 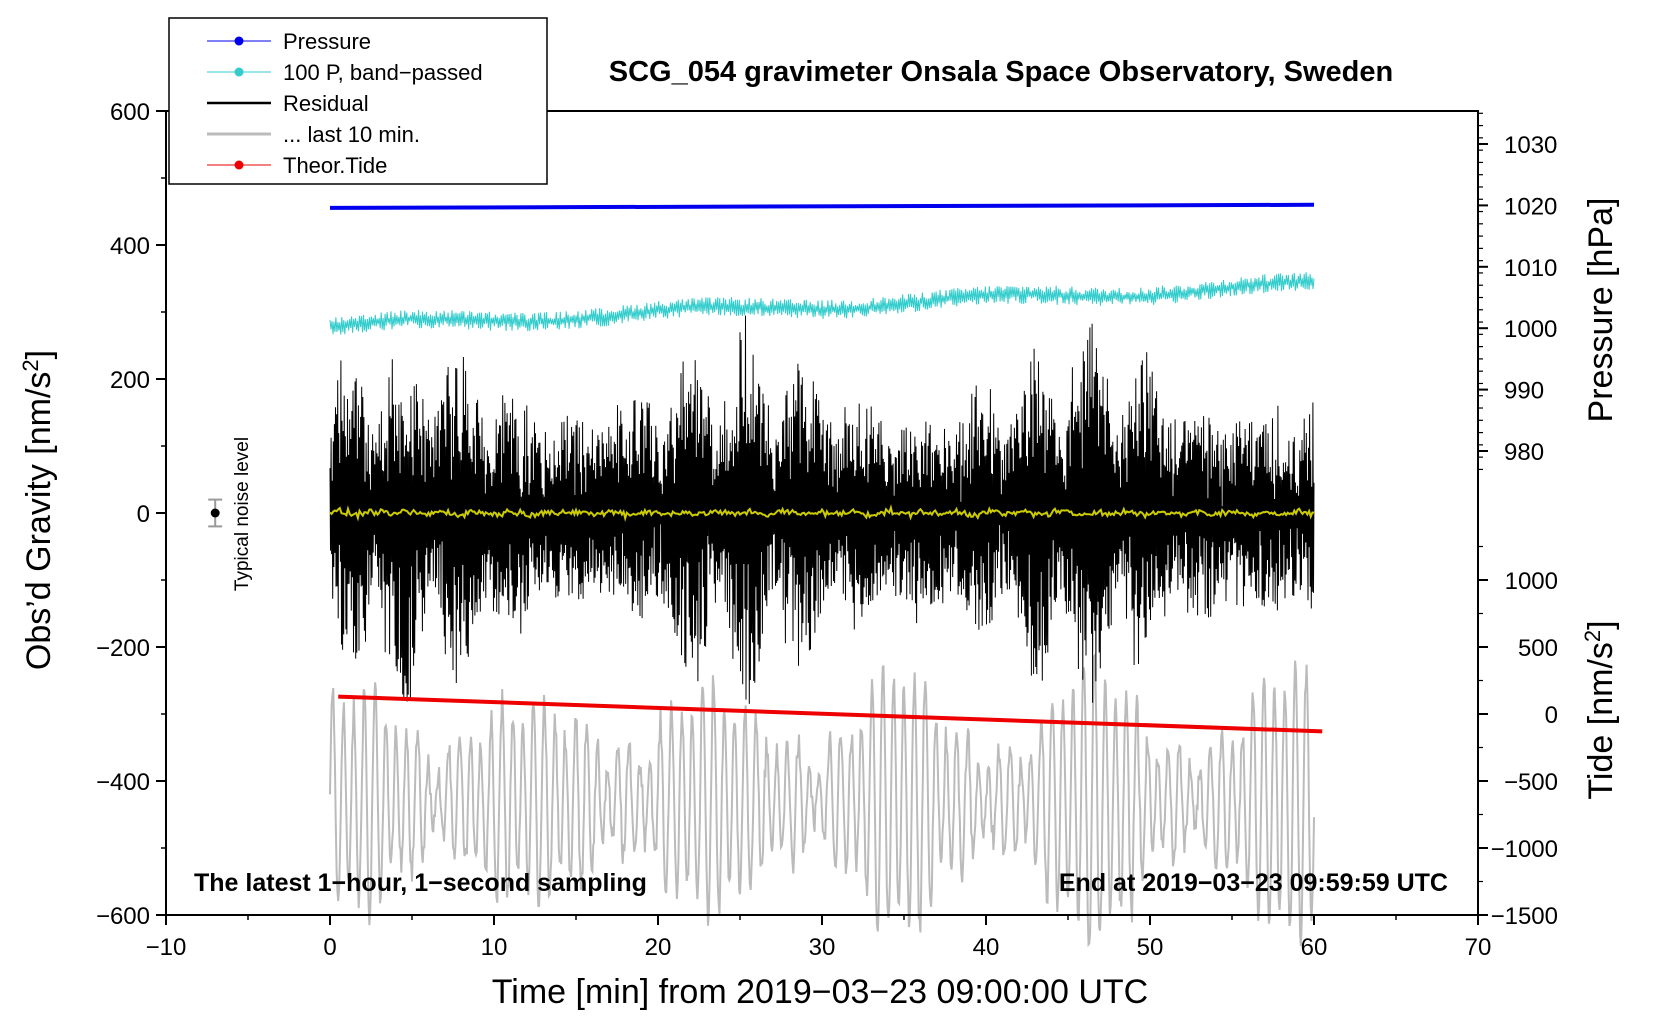 I want to click on x-tick-label: 70, so click(x=1478, y=947).